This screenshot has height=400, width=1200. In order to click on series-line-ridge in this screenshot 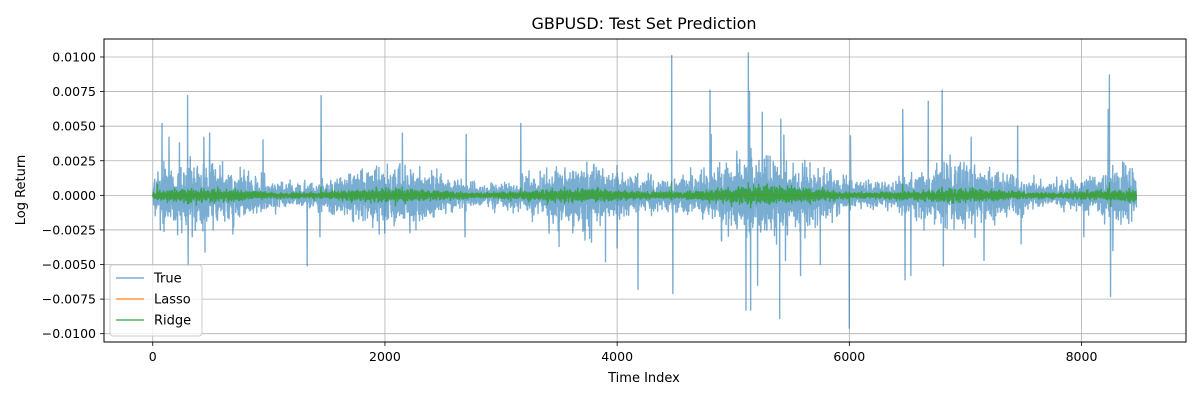, I will do `click(645, 194)`.